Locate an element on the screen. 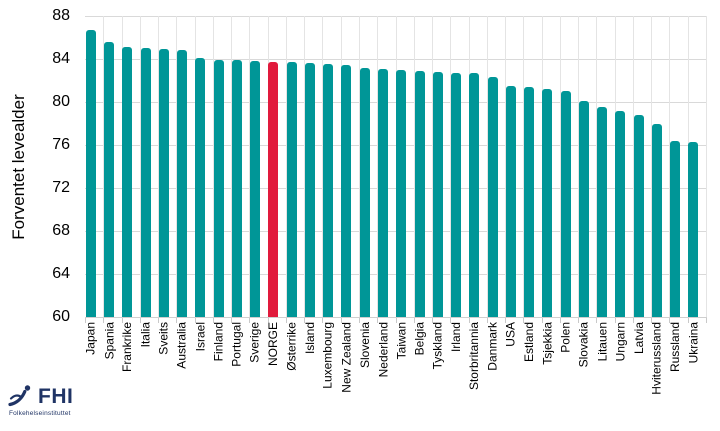 The image size is (720, 431). bar-finland is located at coordinates (218, 188).